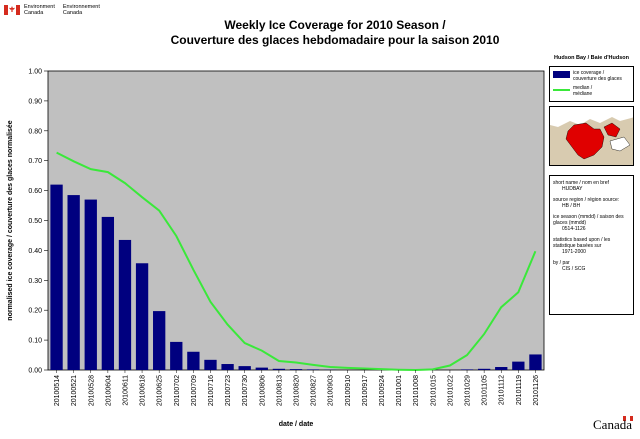 This screenshot has height=439, width=640. Describe the element at coordinates (74, 390) in the screenshot. I see `x-tick-label: 20100521` at that location.